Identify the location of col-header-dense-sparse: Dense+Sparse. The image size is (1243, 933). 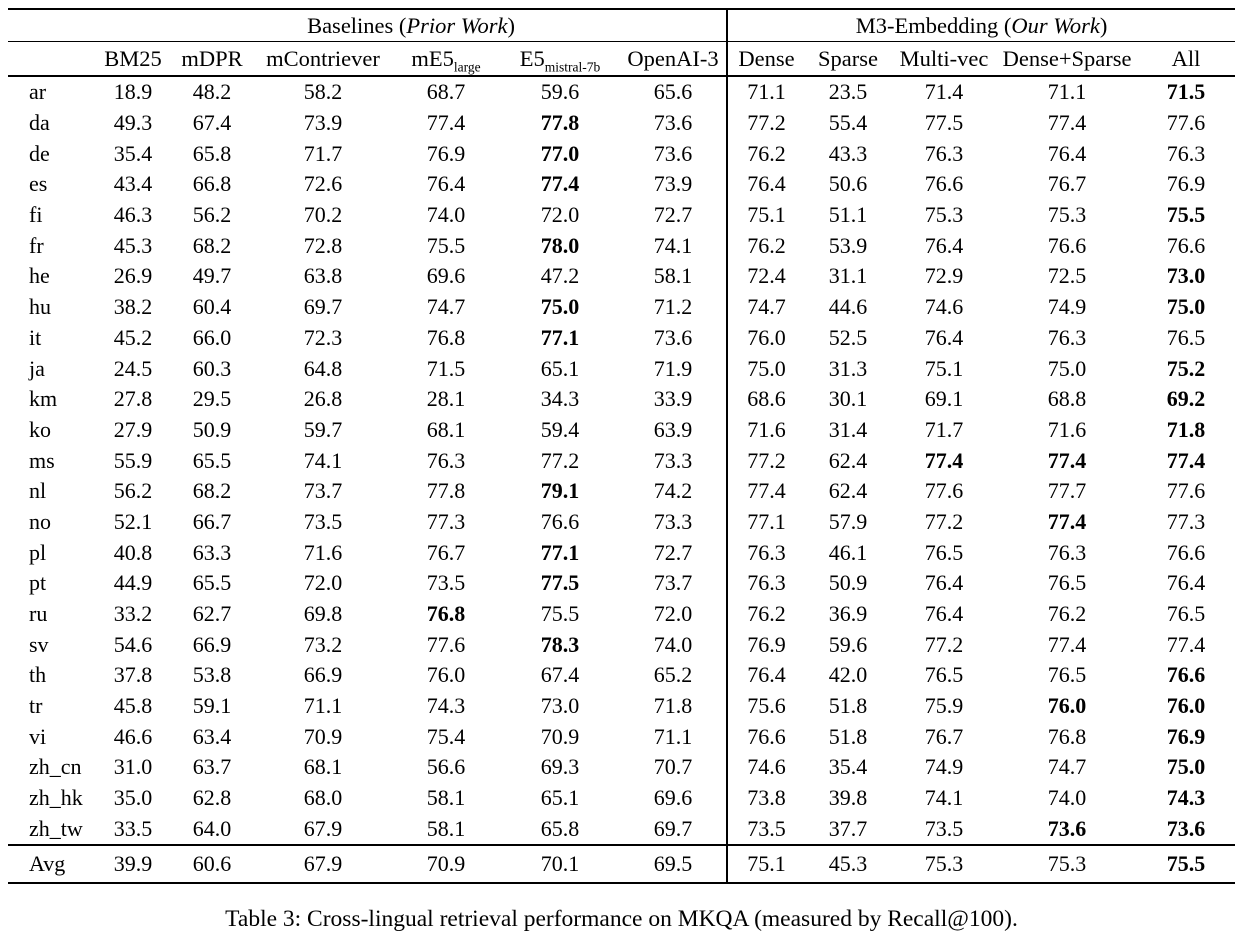
(1067, 59).